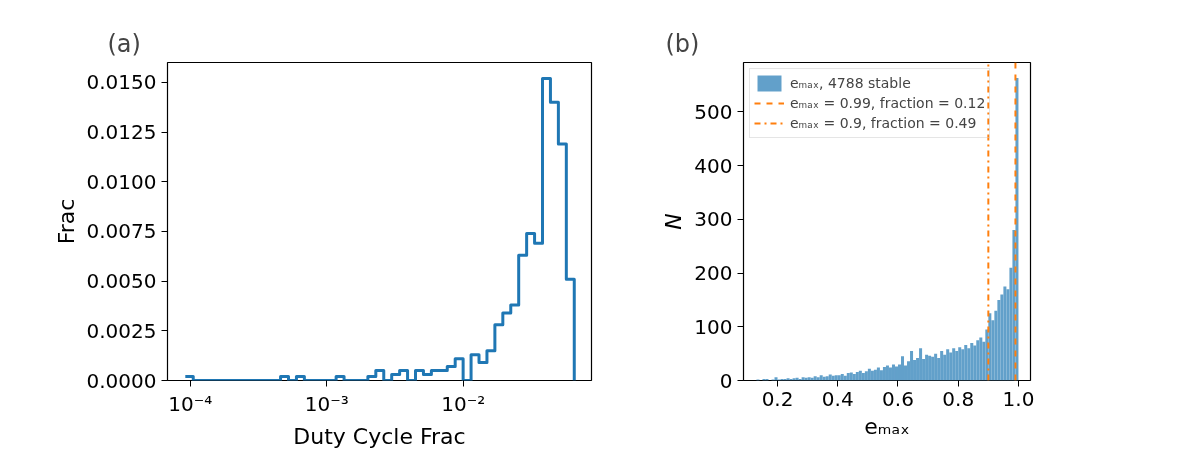  I want to click on x-tick-label: 0.2, so click(777, 398).